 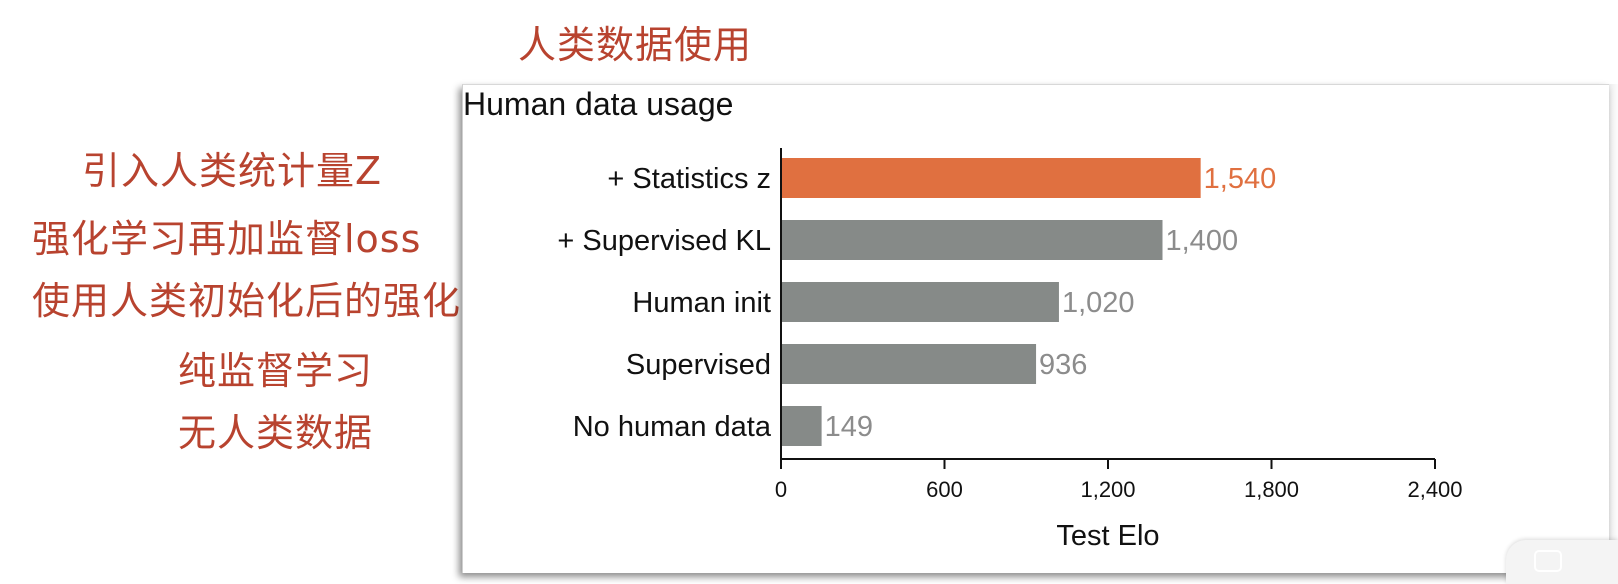 I want to click on category-label-2: Human init, so click(x=701, y=303).